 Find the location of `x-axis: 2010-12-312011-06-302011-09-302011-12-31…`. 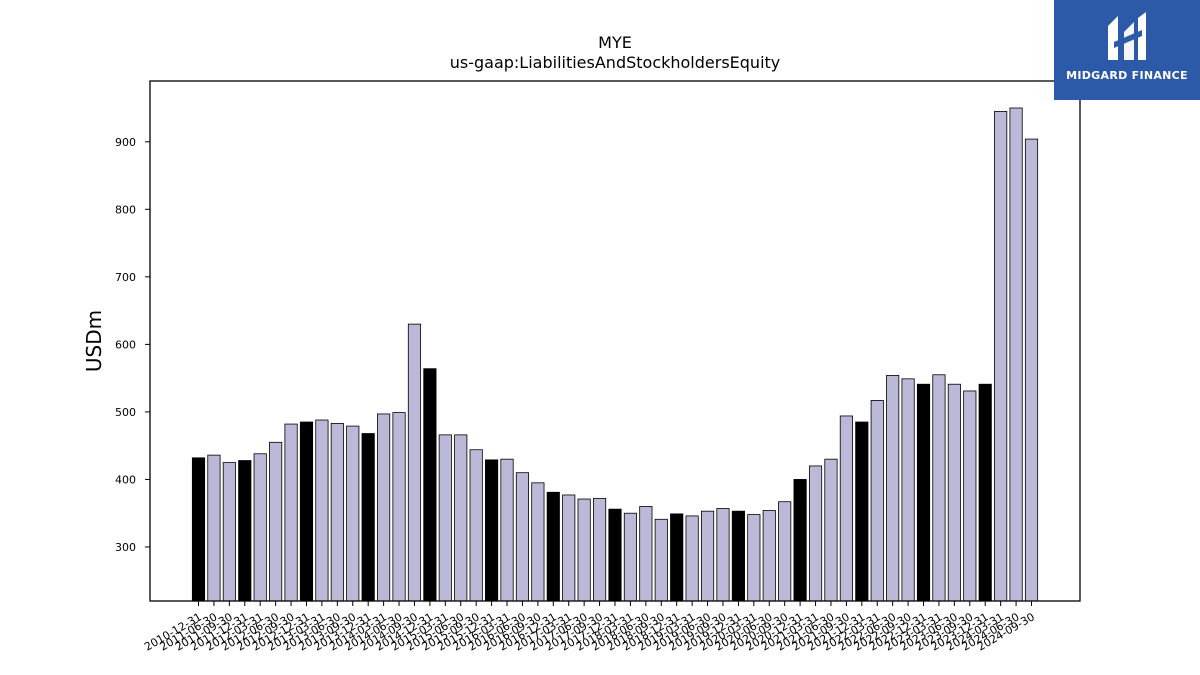

x-axis: 2010-12-312011-06-302011-09-302011-12-31… is located at coordinates (589, 627).